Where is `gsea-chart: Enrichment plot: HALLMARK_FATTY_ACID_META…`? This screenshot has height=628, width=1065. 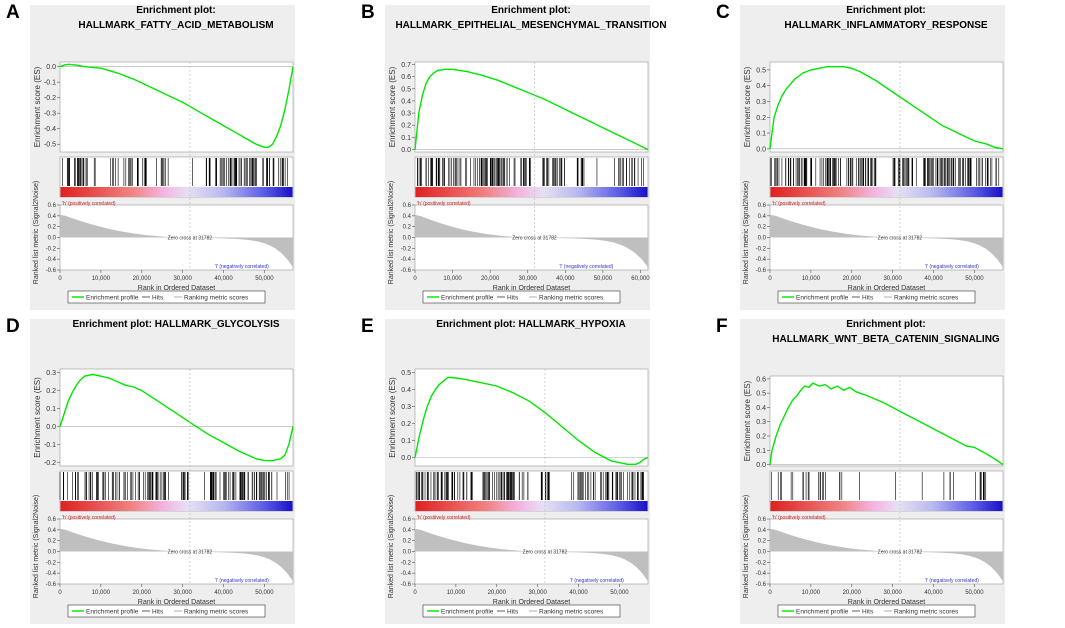 gsea-chart: Enrichment plot: HALLMARK_FATTY_ACID_META… is located at coordinates (162, 157).